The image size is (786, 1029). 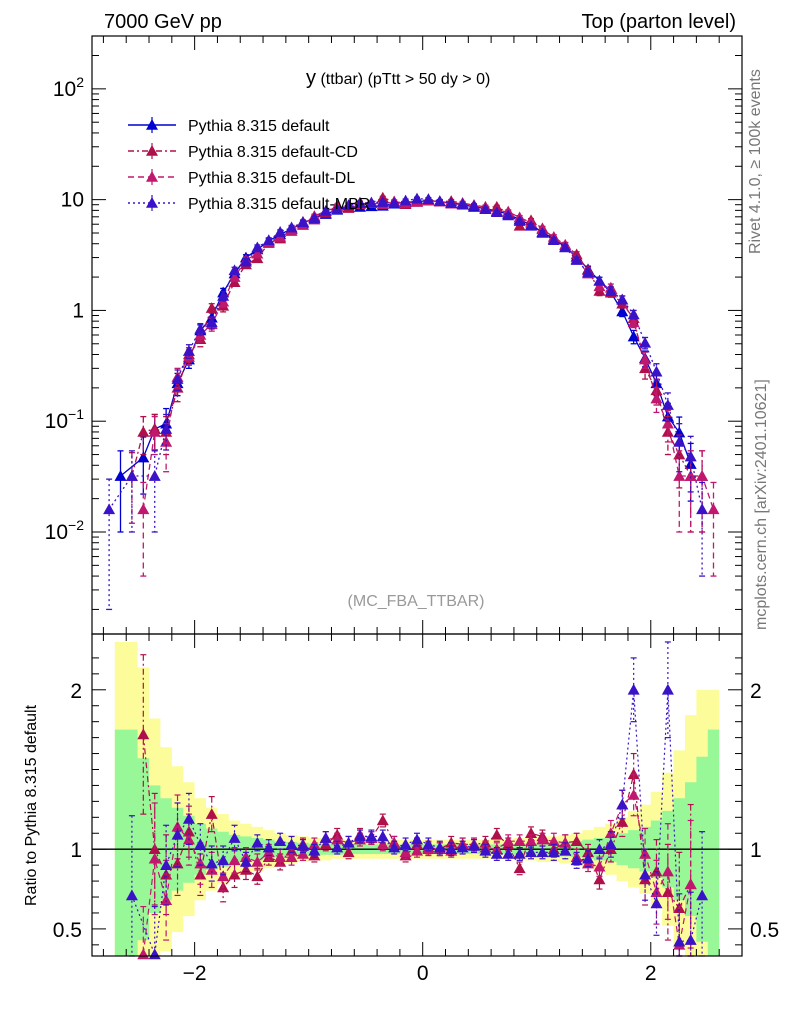 I want to click on ratio-ytick-label-right: 2, so click(x=756, y=691).